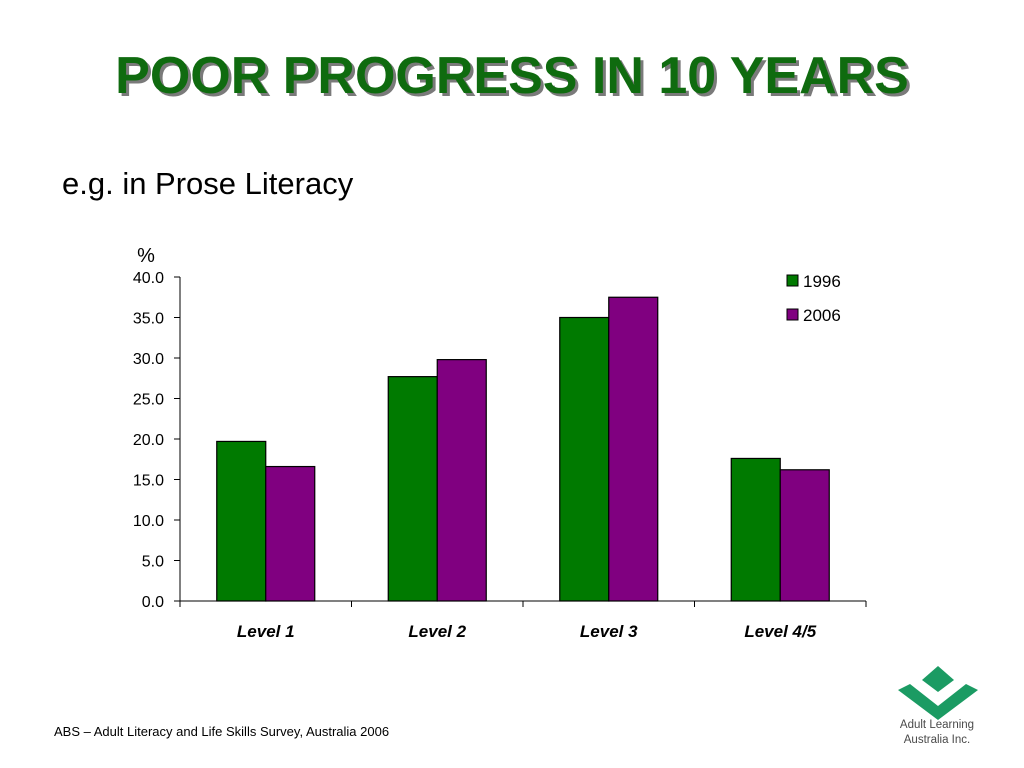 The height and width of the screenshot is (768, 1024). What do you see at coordinates (148, 400) in the screenshot?
I see `y-tick-label: 25.0` at bounding box center [148, 400].